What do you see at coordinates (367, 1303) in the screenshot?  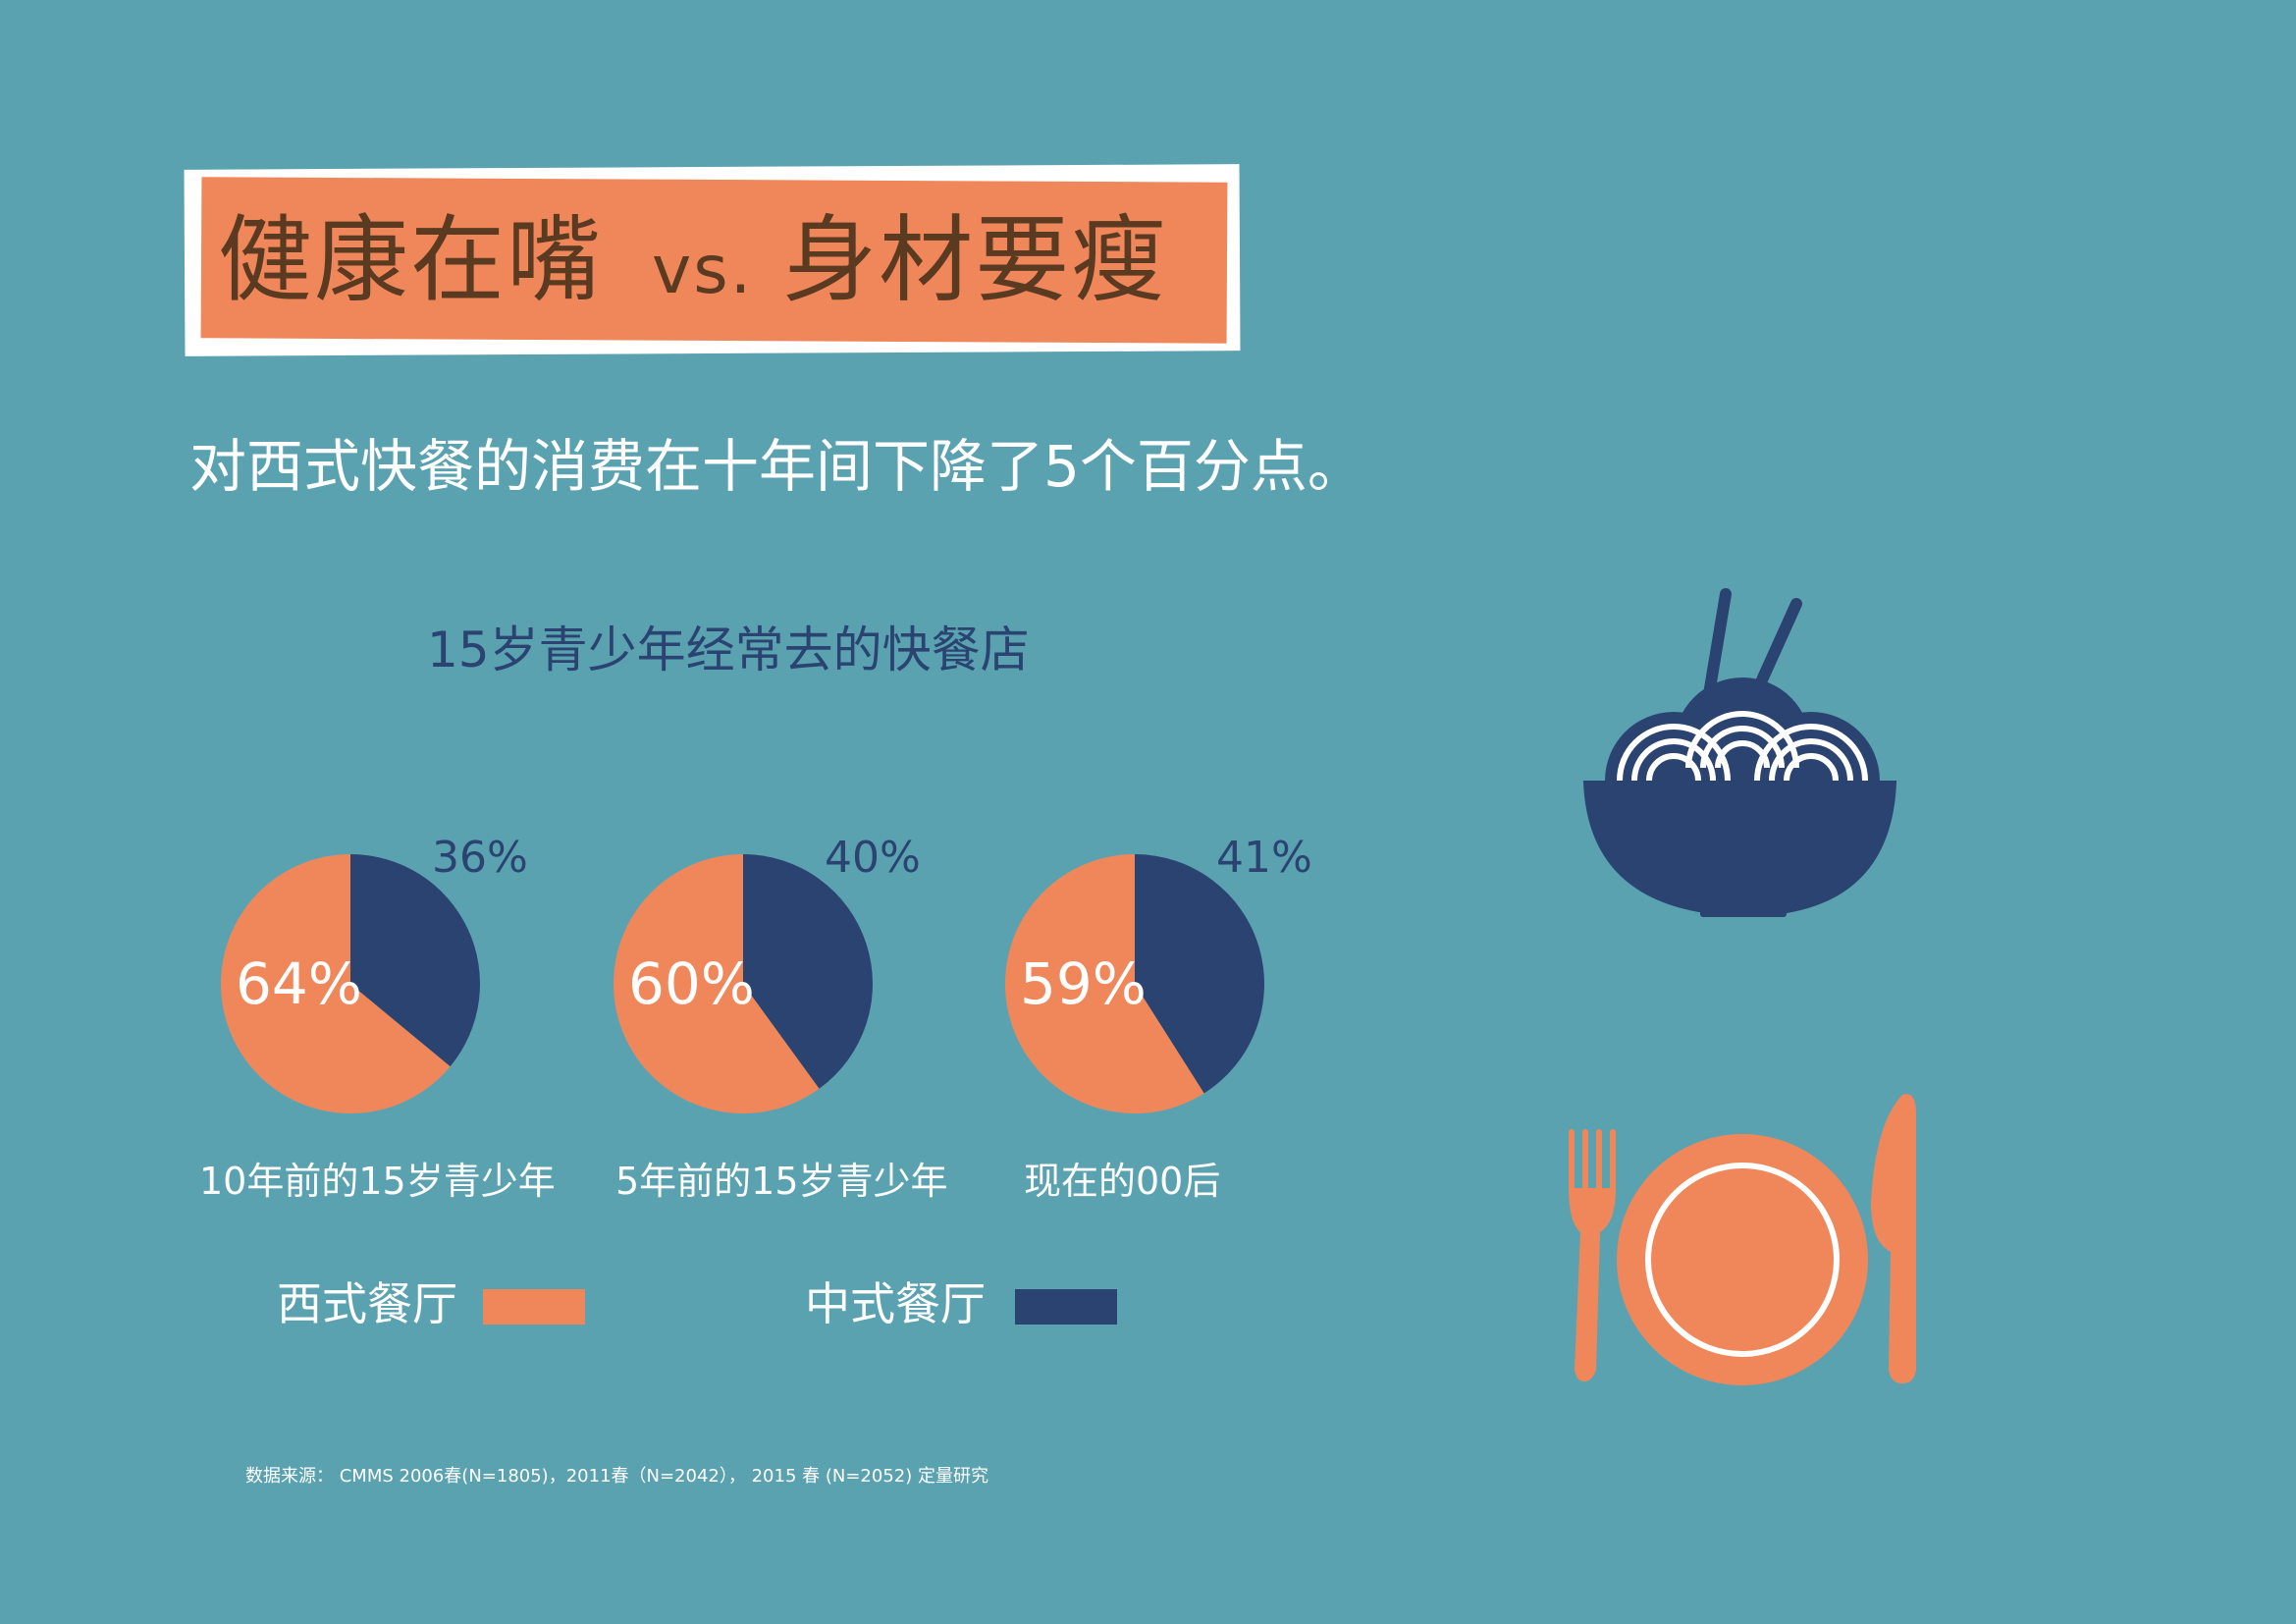 I see `legend-label-western: 西式餐厅` at bounding box center [367, 1303].